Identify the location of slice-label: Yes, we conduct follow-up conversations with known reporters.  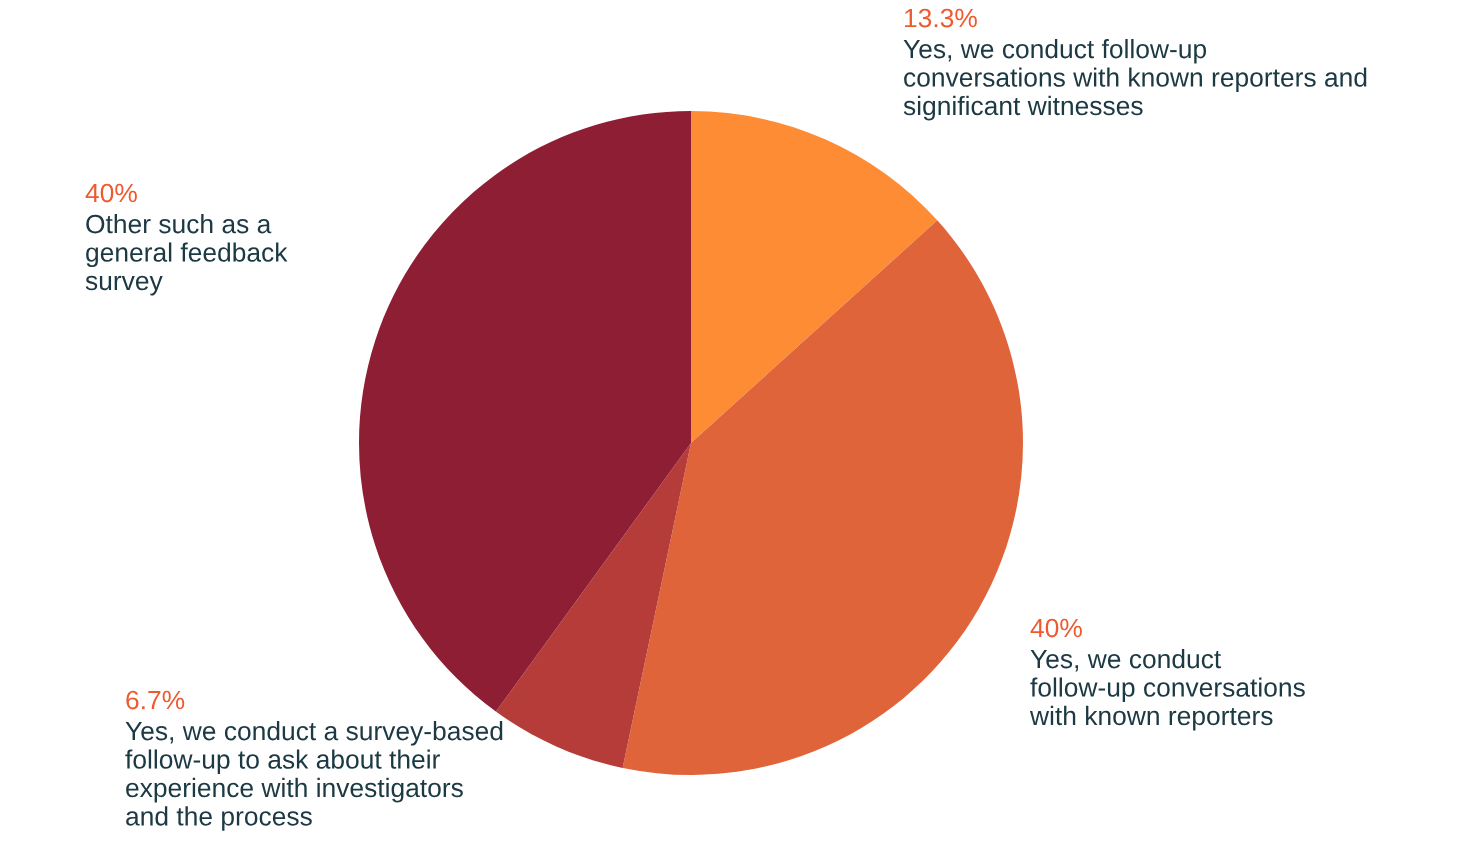
(1167, 690).